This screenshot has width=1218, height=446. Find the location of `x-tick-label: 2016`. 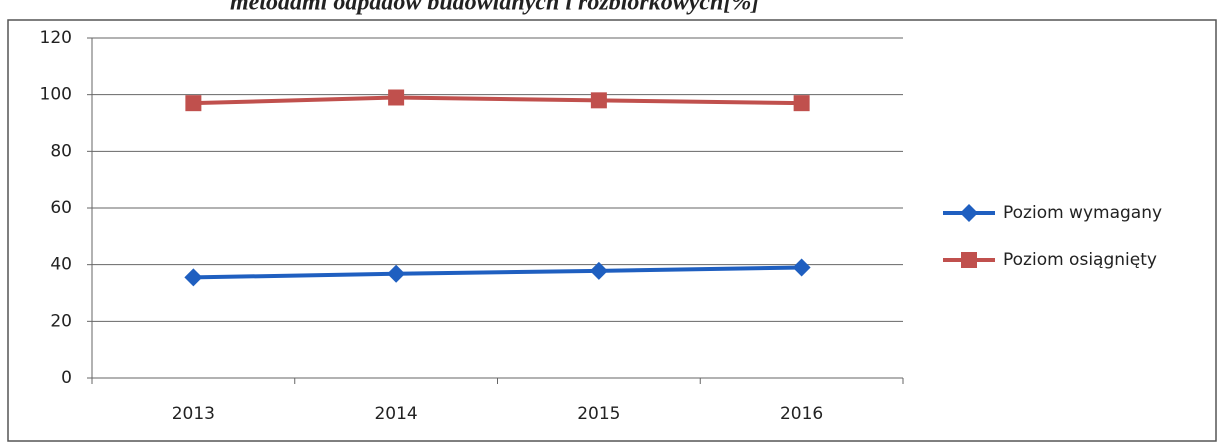

x-tick-label: 2016 is located at coordinates (801, 414).